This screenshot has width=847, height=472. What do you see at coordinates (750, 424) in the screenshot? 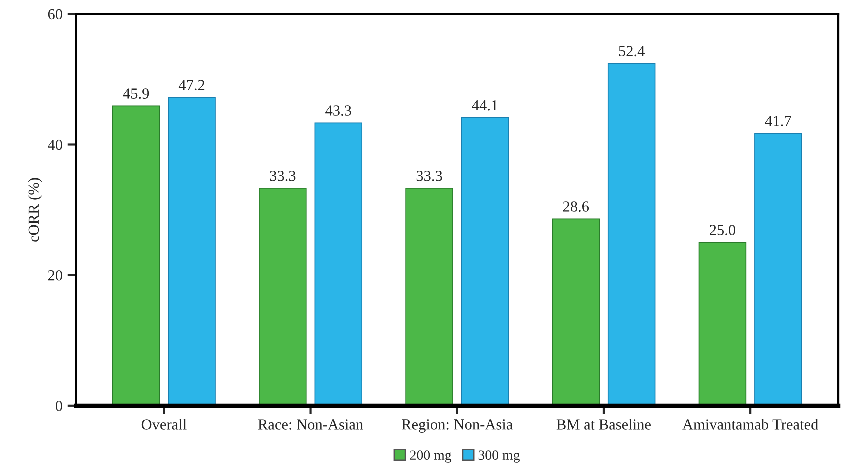
I see `x-tick-label: Amivantamab Treated` at bounding box center [750, 424].